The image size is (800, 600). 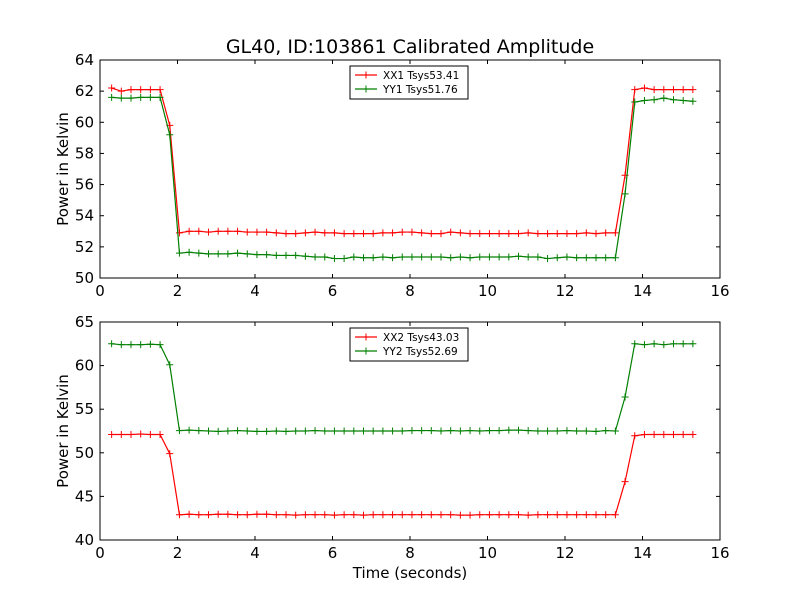 What do you see at coordinates (719, 553) in the screenshot?
I see `x-tick-label: 16` at bounding box center [719, 553].